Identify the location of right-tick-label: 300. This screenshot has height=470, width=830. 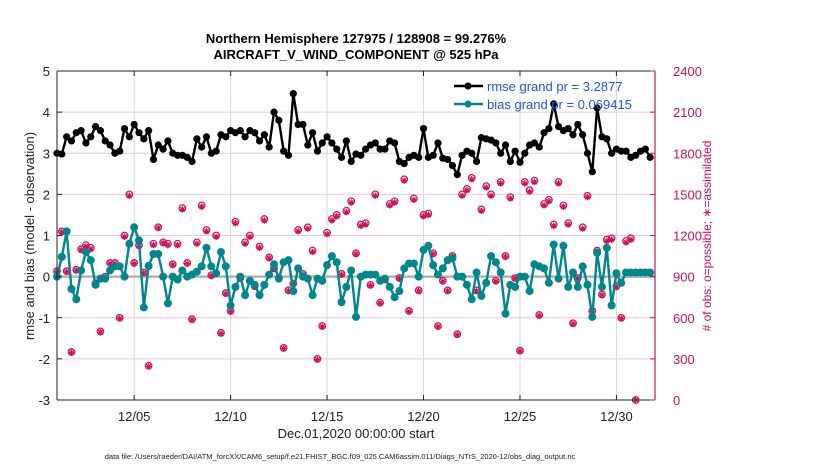
(684, 359).